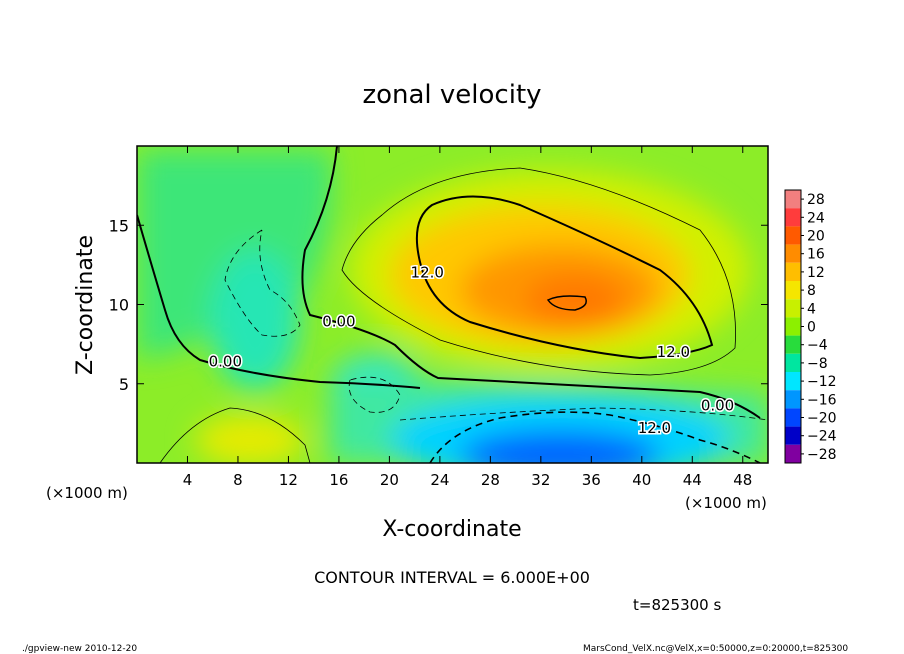 This screenshot has height=654, width=904. Describe the element at coordinates (451, 95) in the screenshot. I see `chart-title: zonal velocity` at that location.